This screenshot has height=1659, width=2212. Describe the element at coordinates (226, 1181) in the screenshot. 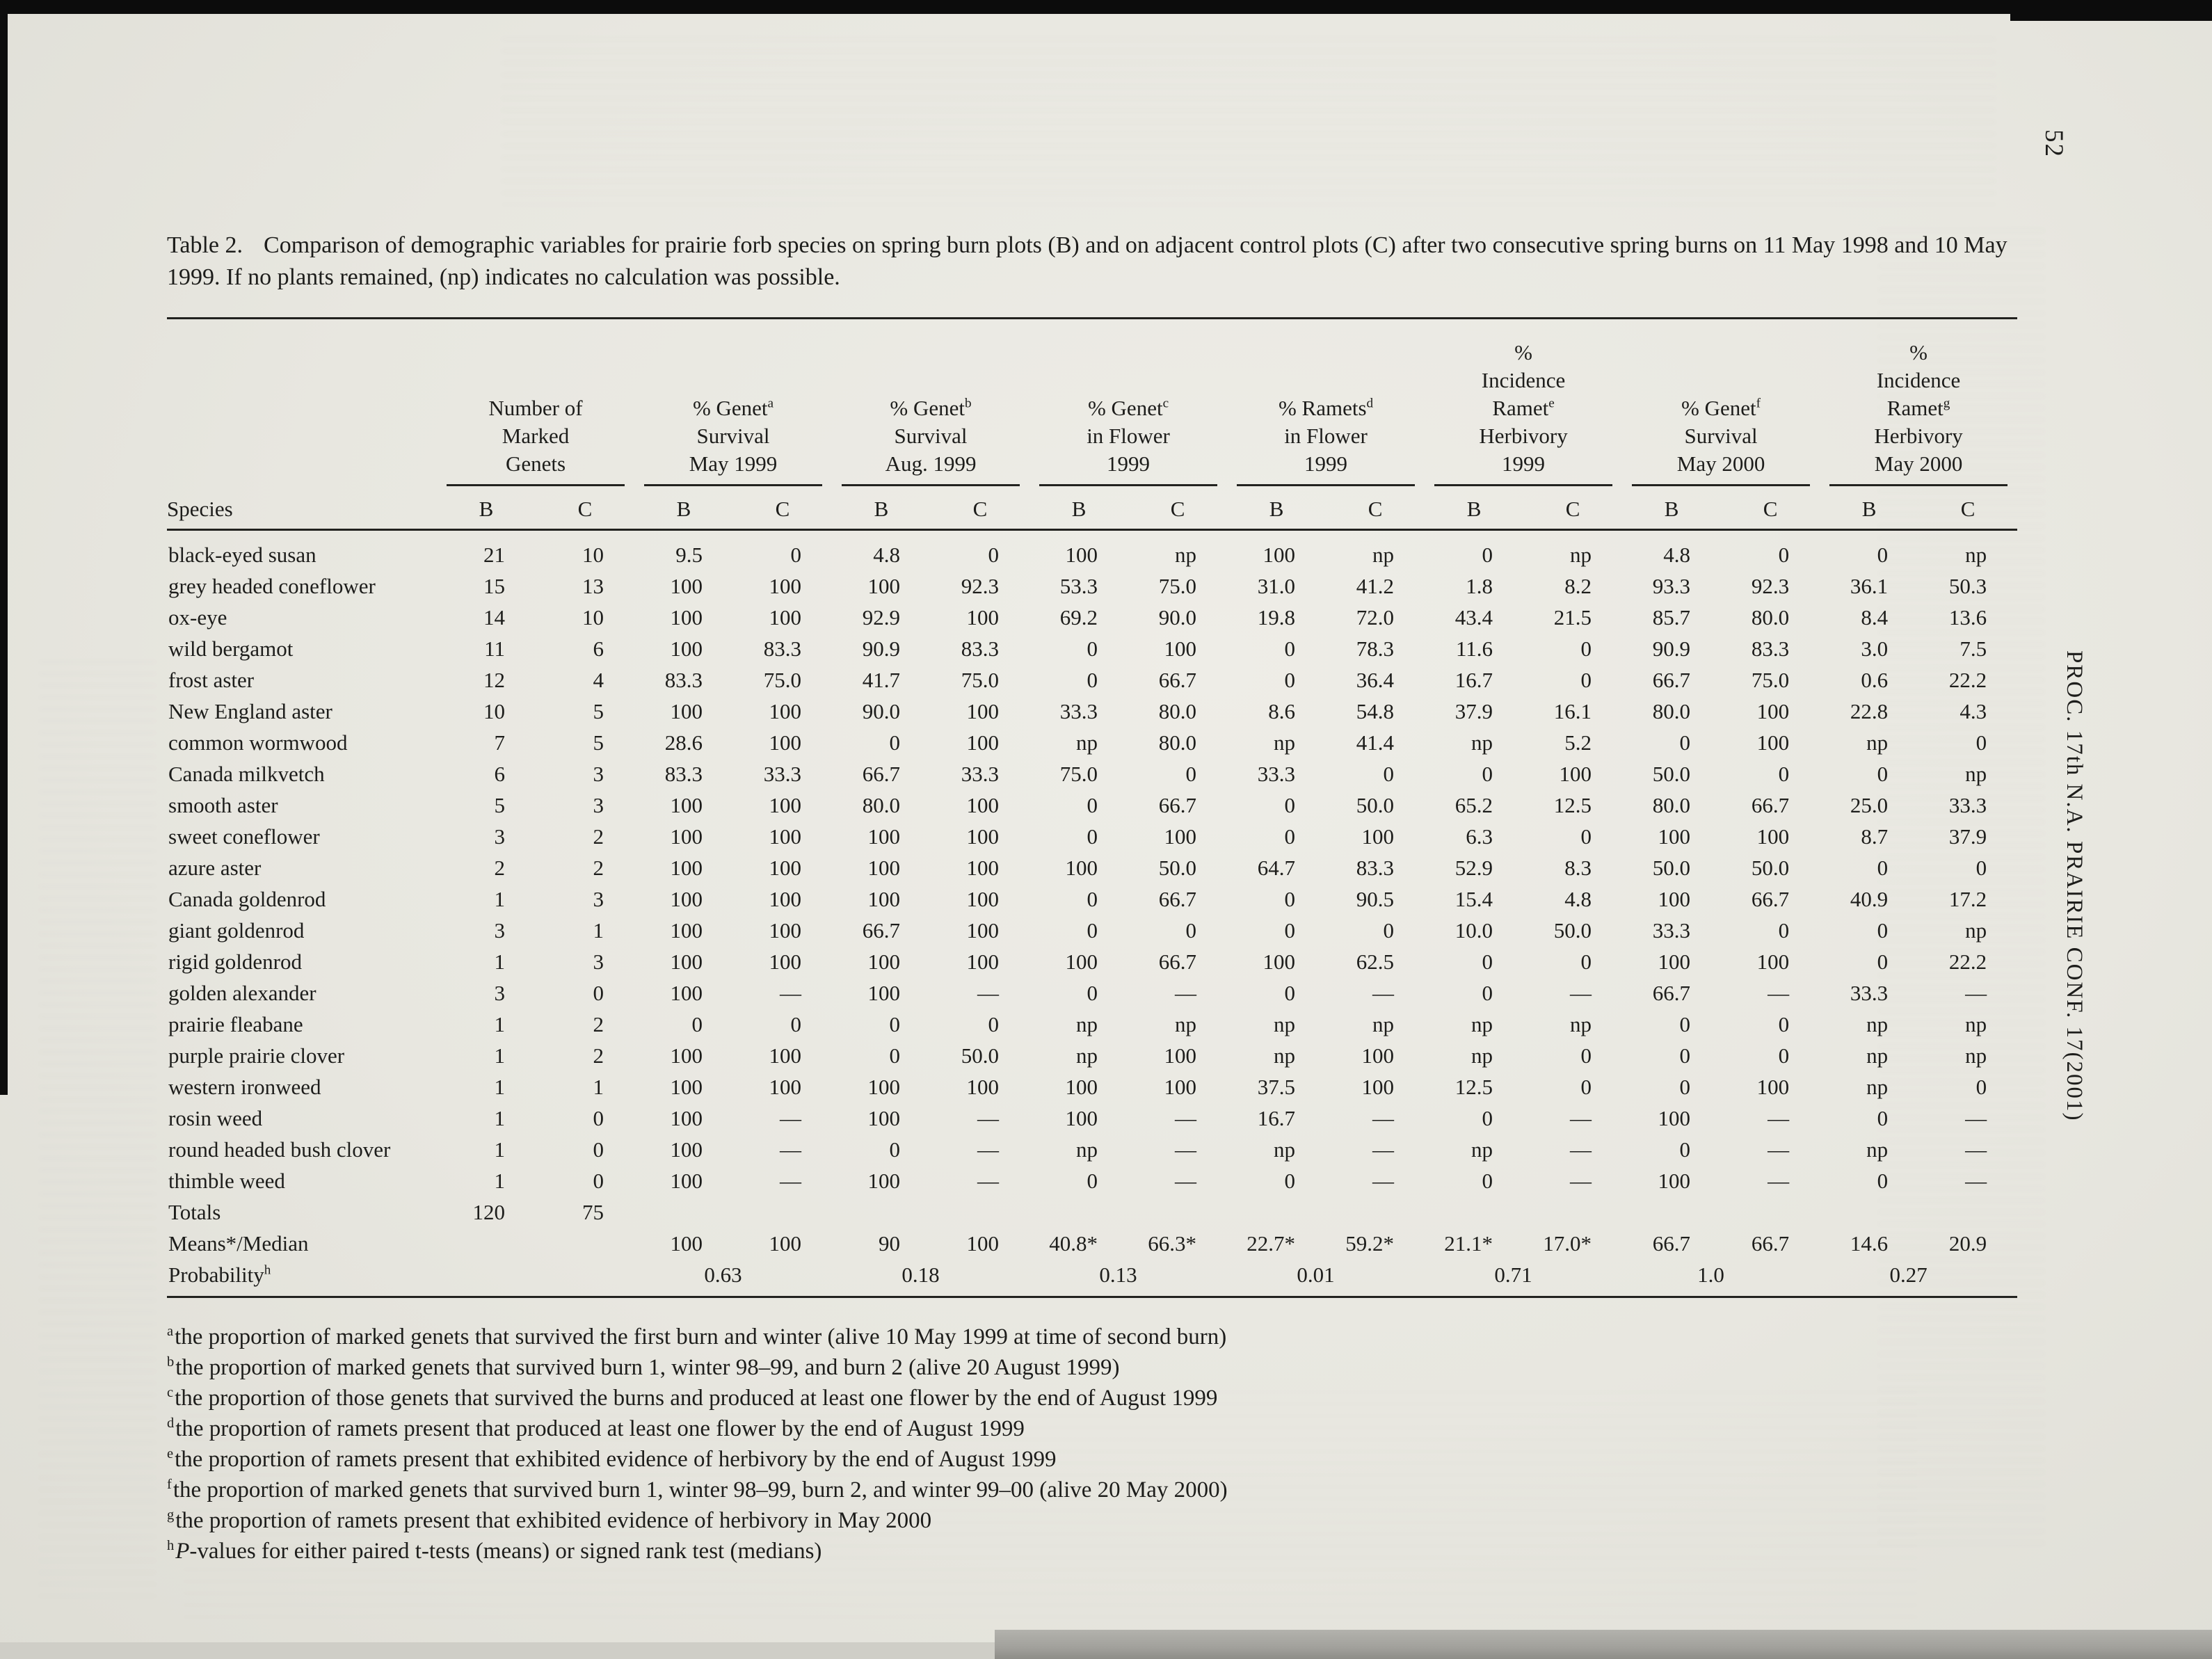

I see `species-cell: thimble weed` at that location.